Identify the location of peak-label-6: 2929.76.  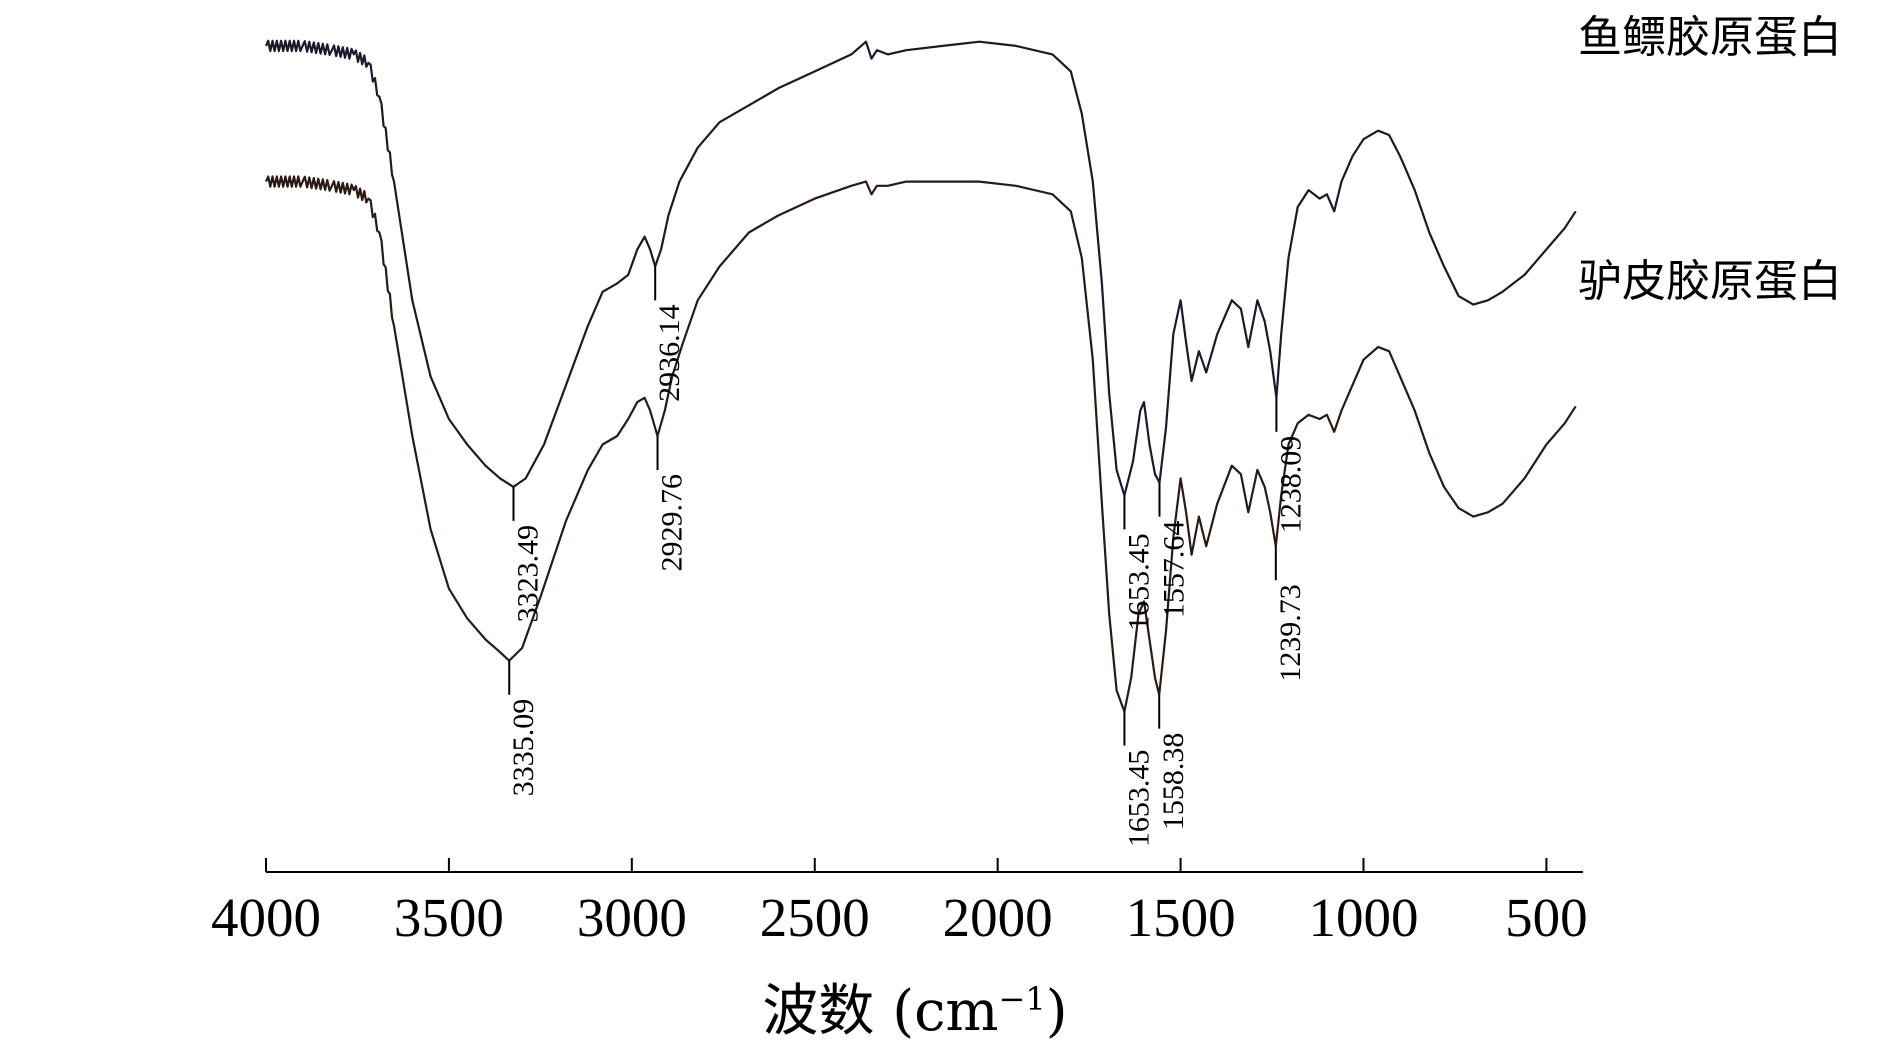
(672, 523).